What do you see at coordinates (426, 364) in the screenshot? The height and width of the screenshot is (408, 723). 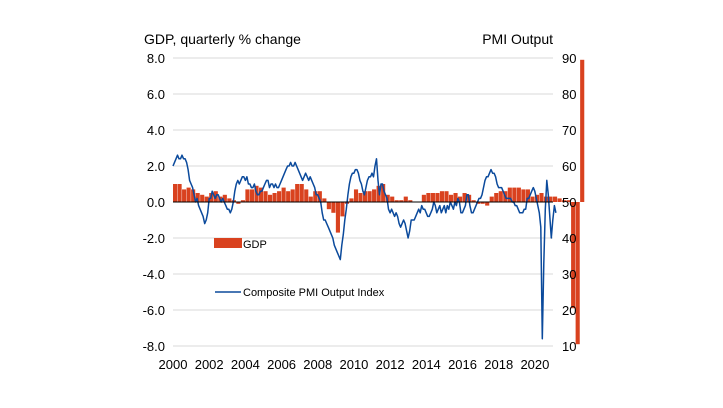 I see `x-tick-label: 2014` at bounding box center [426, 364].